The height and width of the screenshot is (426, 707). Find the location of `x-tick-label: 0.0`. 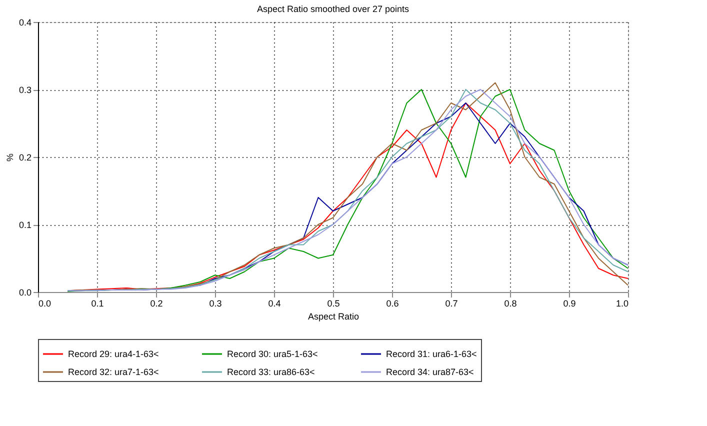

x-tick-label: 0.0 is located at coordinates (45, 303).